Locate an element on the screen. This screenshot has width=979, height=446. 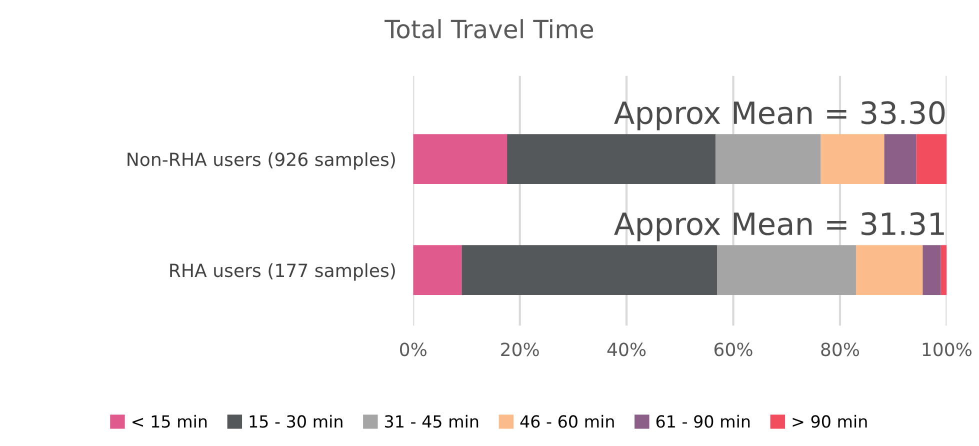
legend-label: 61 - 90 min is located at coordinates (703, 421).